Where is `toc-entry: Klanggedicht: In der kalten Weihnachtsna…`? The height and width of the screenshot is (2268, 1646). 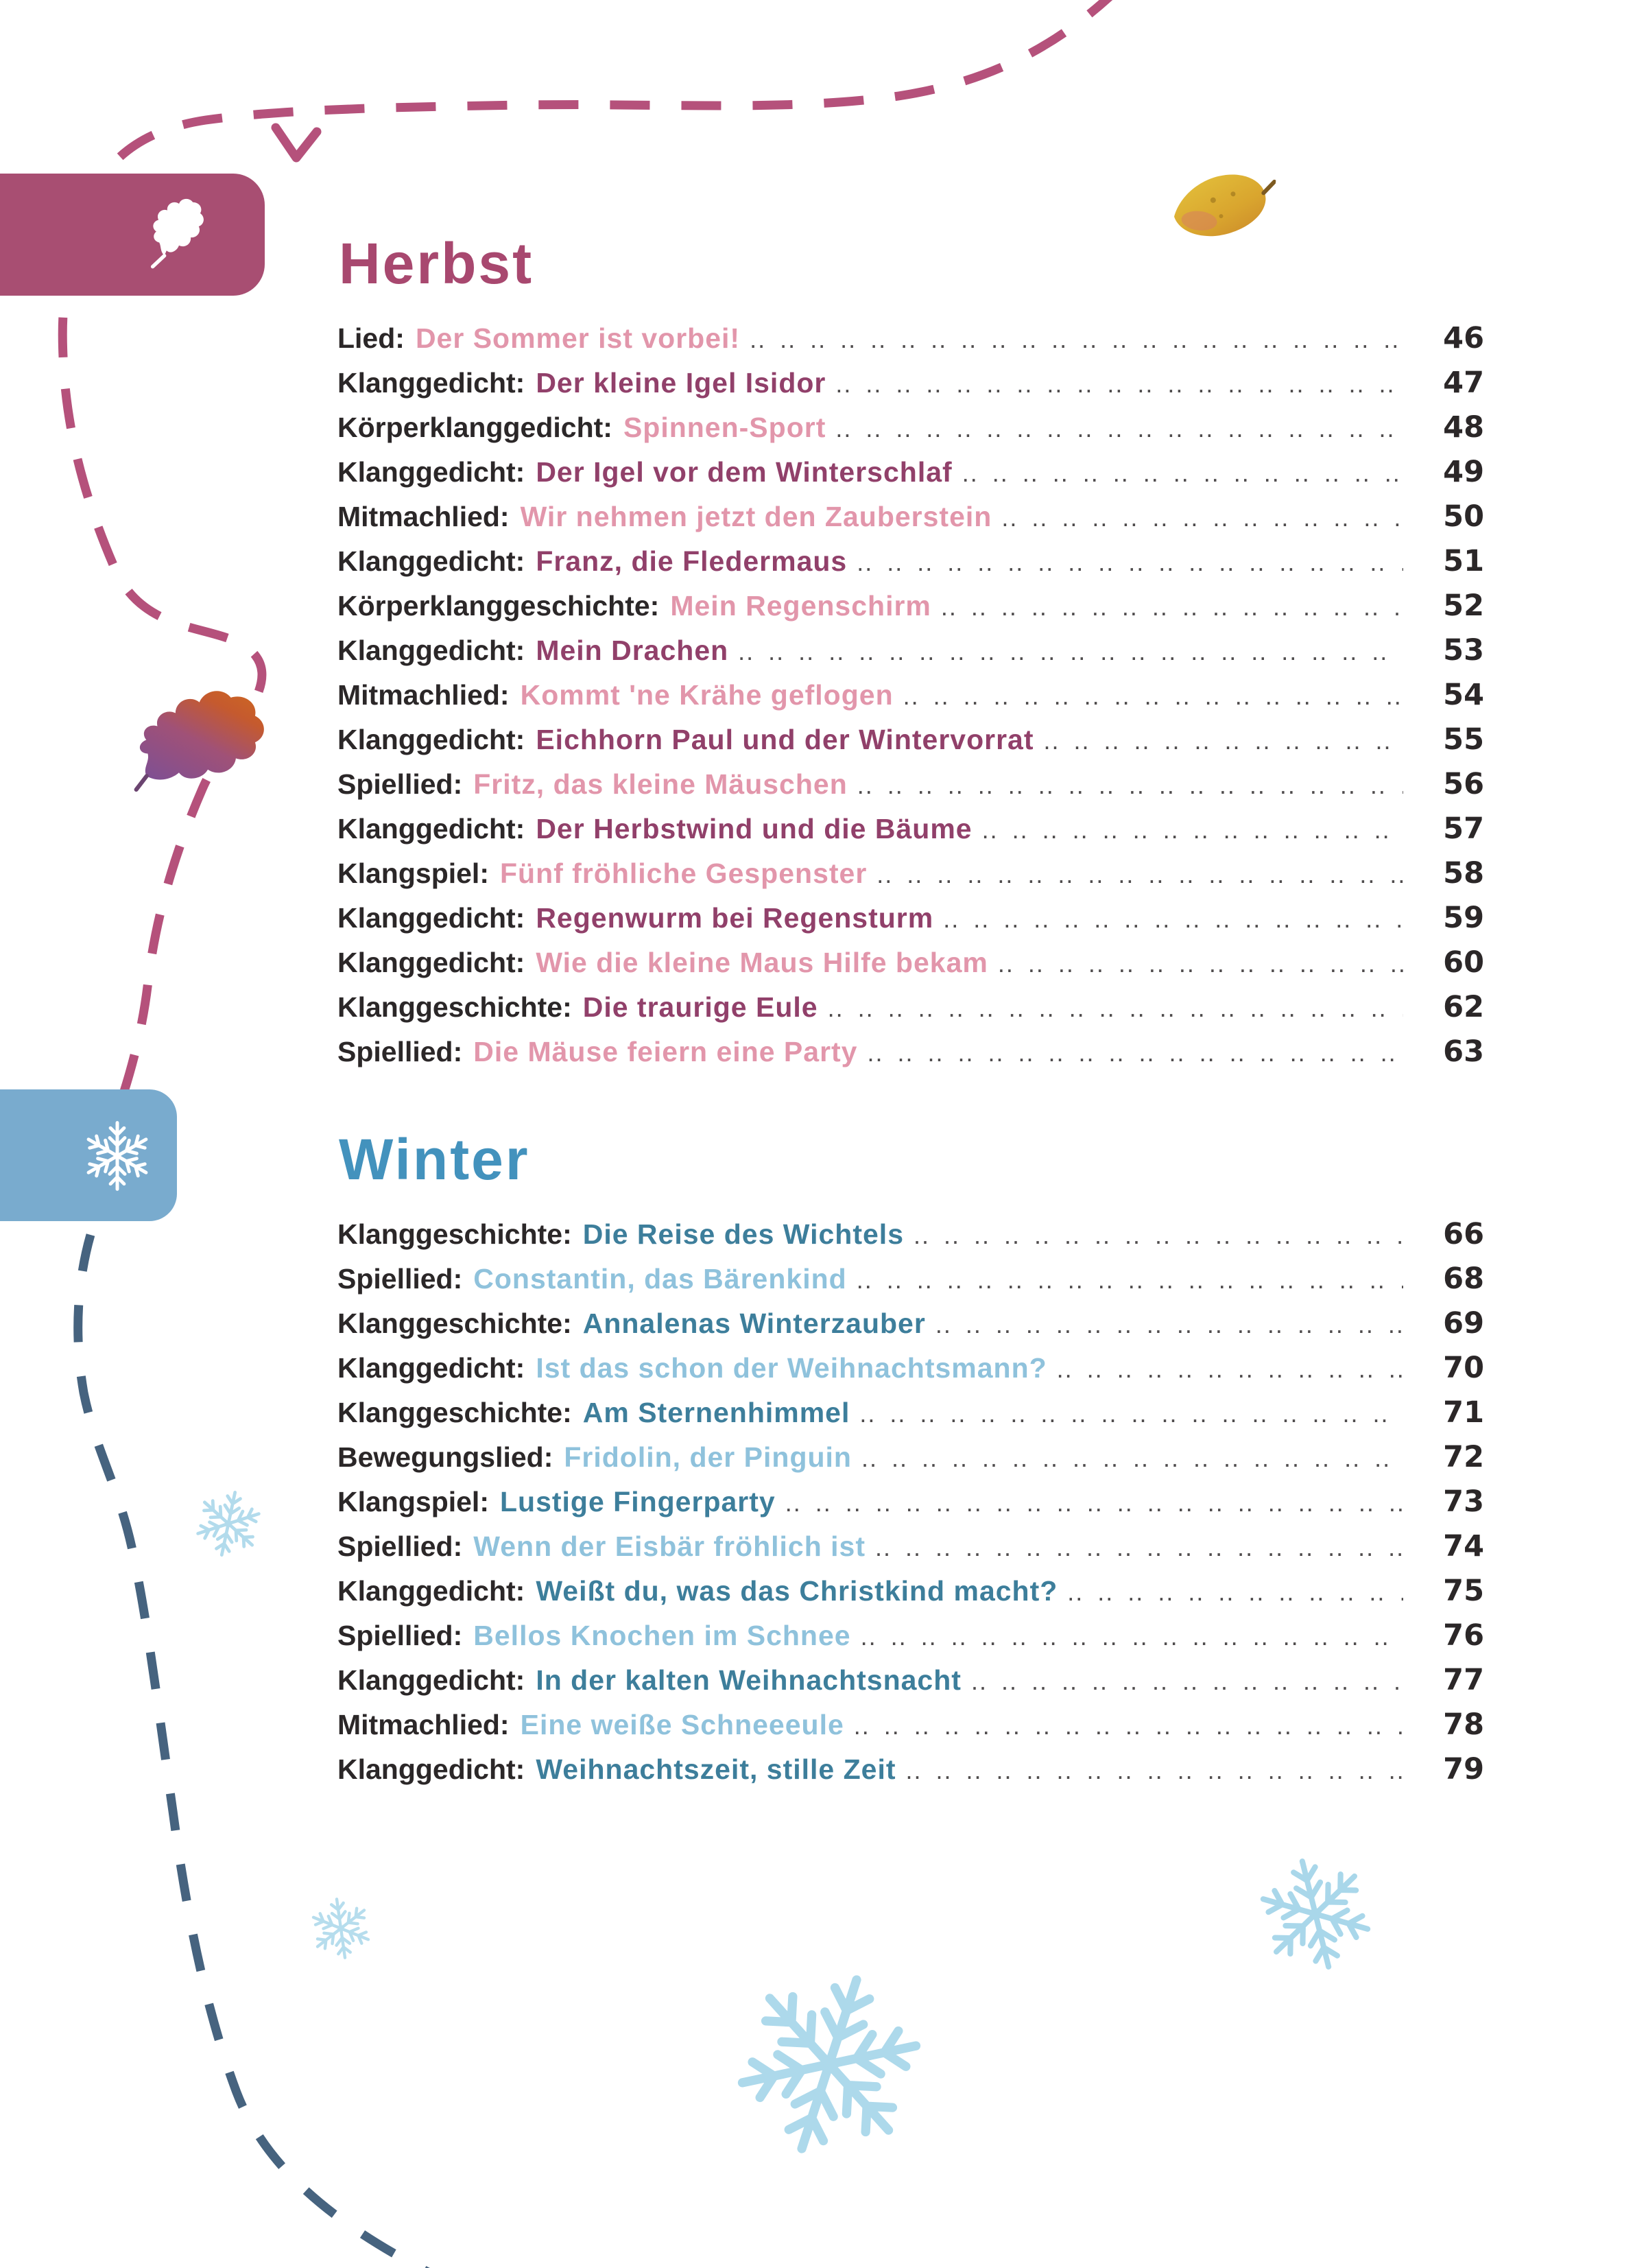
toc-entry: Klanggedicht: In der kalten Weihnachtsna… is located at coordinates (910, 1681).